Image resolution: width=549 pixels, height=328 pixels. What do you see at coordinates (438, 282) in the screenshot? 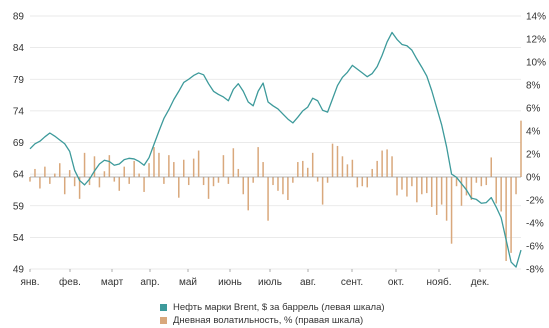
I see `x-tick-label: нояб.` at bounding box center [438, 282].